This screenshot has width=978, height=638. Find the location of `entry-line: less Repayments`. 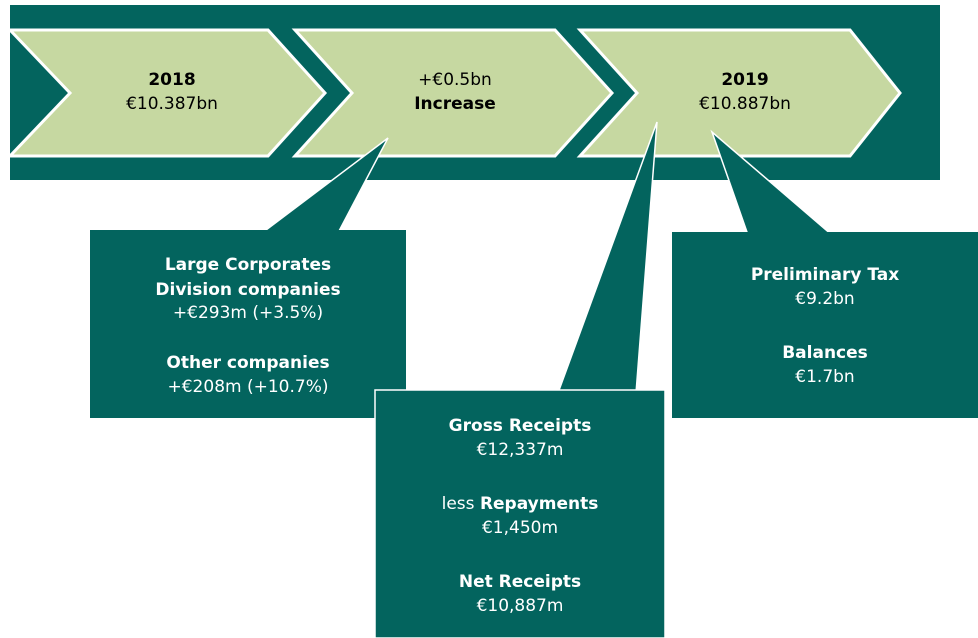

entry-line: less Repayments is located at coordinates (520, 504).